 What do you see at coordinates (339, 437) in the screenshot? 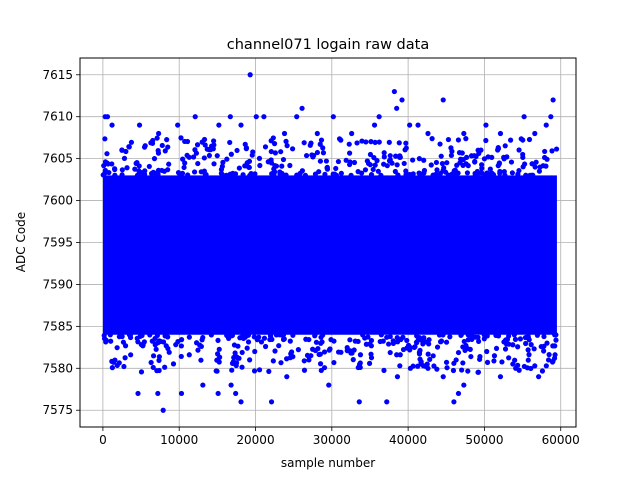
I see `x-axis-ticks: 0 10000 20000 30000 40000 50000 60000` at bounding box center [339, 437].